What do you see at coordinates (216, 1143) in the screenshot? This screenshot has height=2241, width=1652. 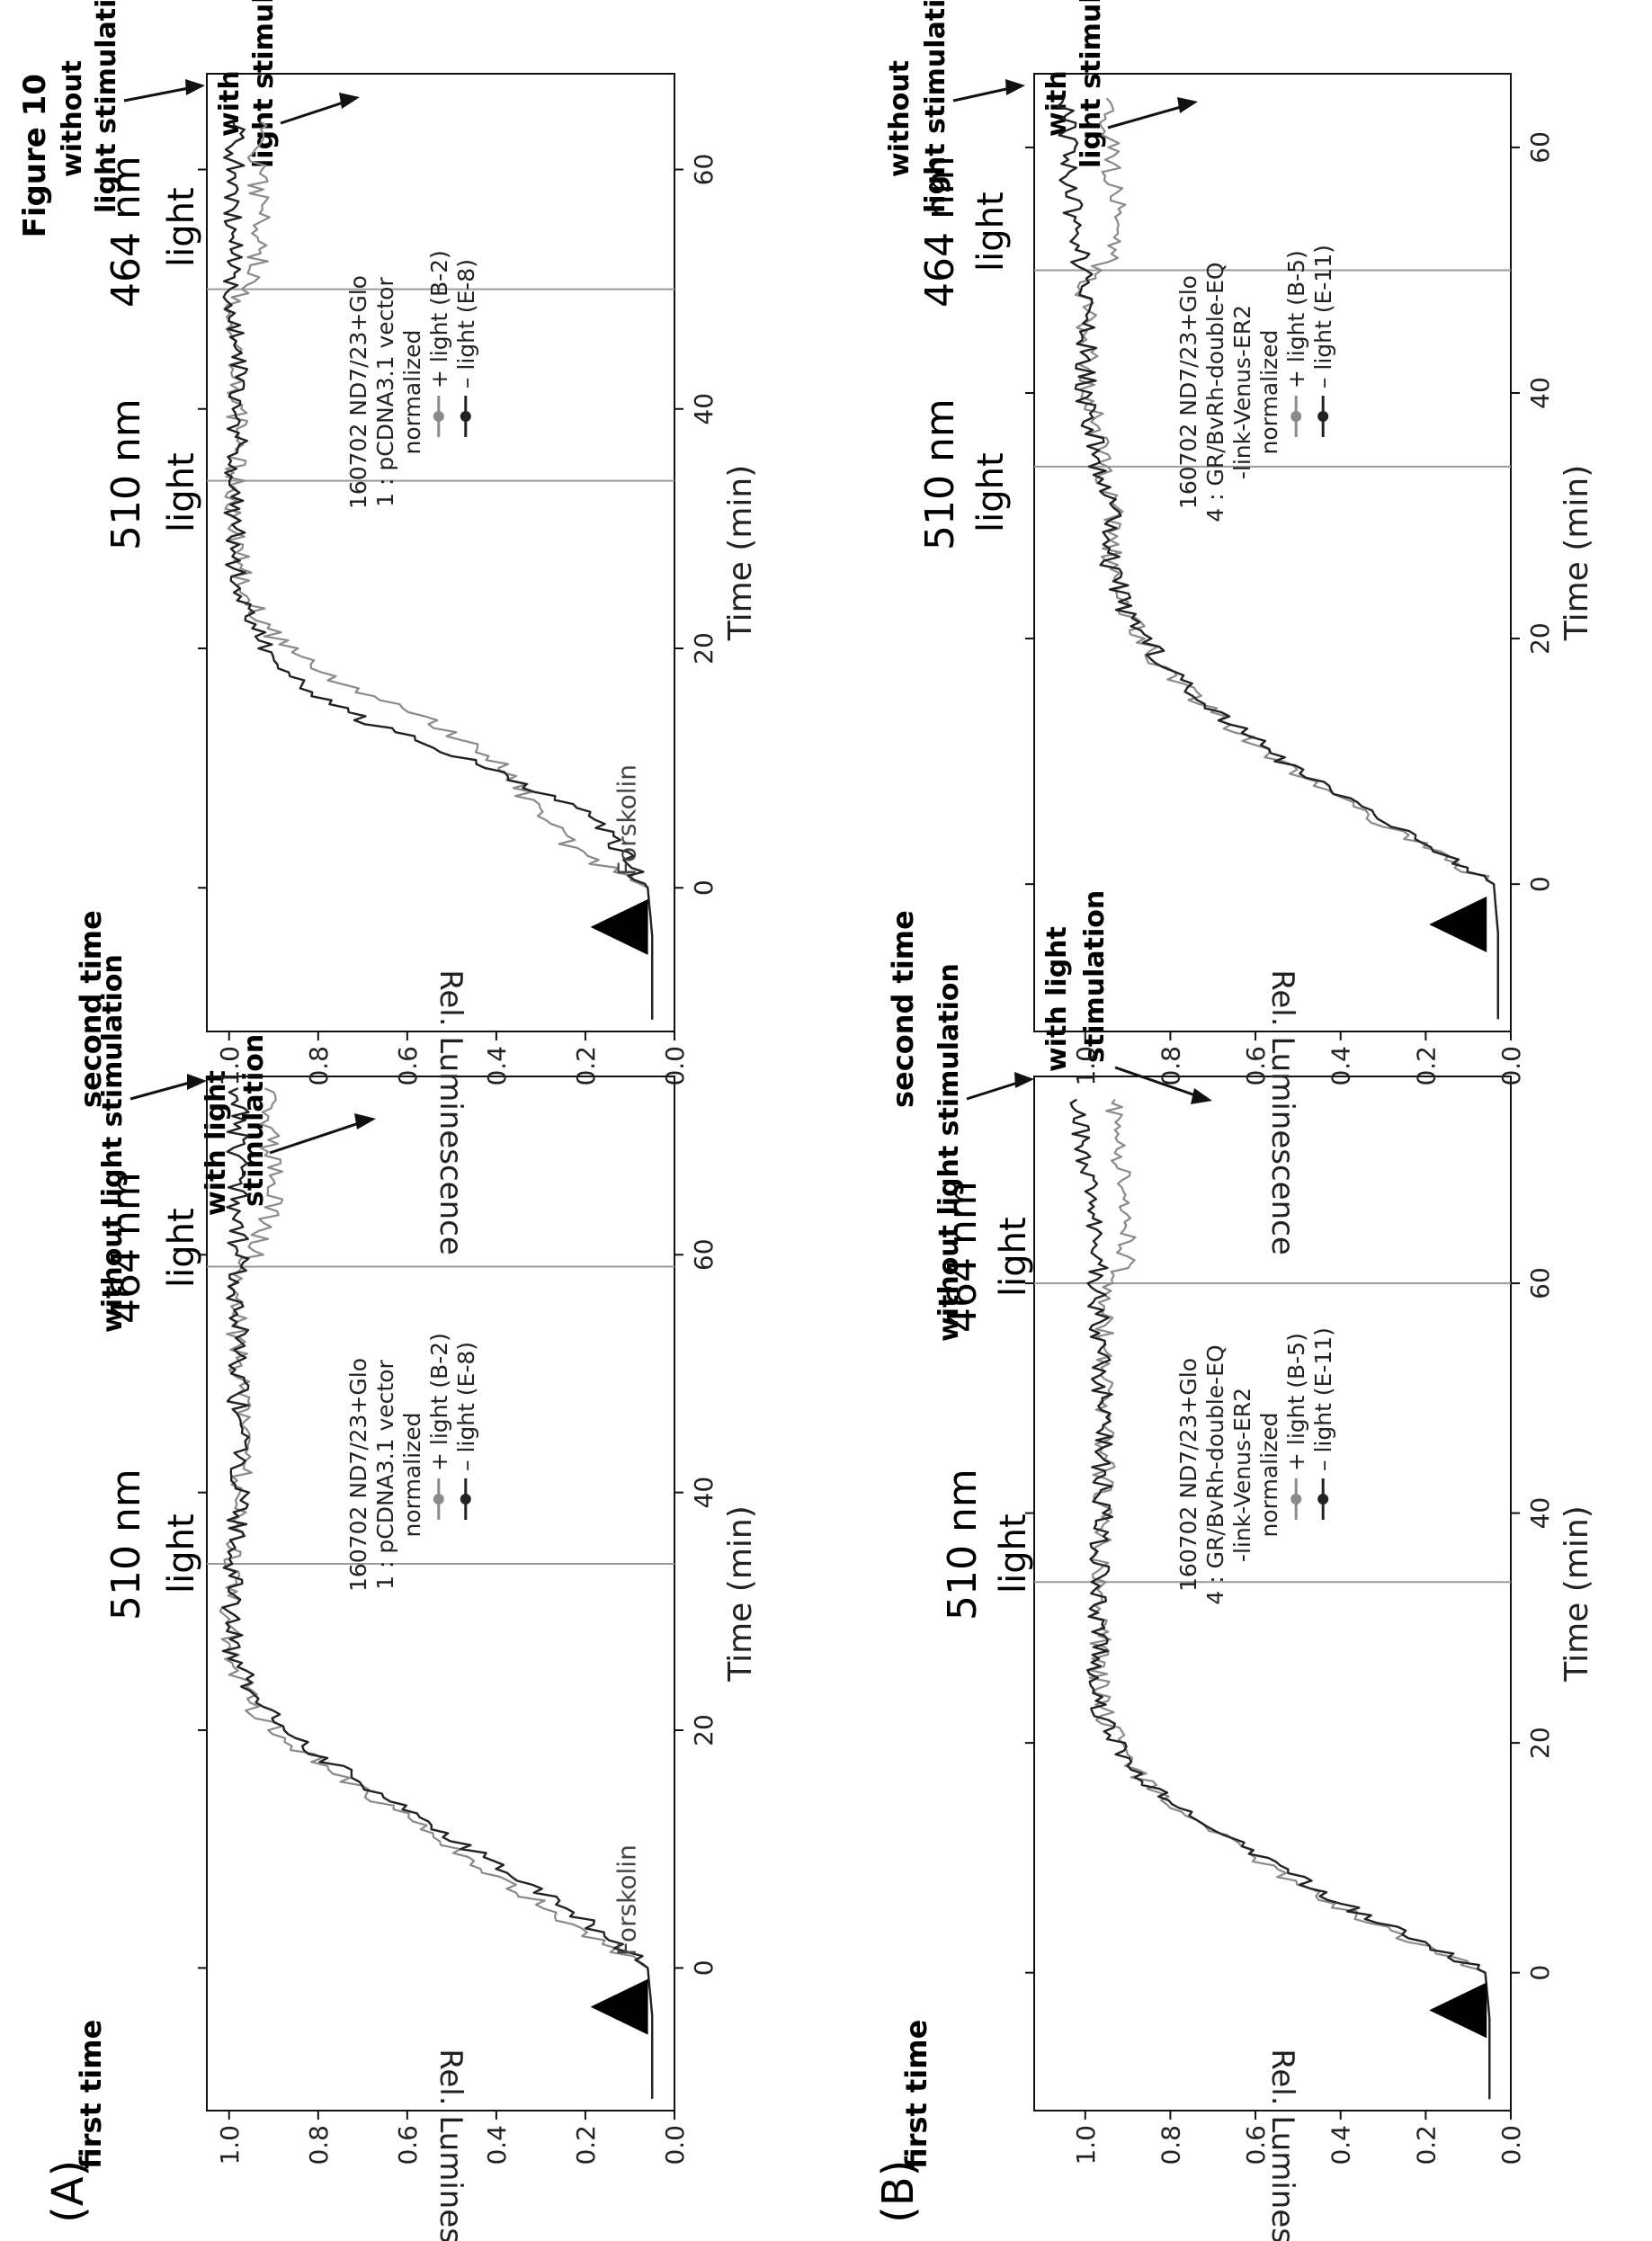 I see `annotation-with-light: with light` at bounding box center [216, 1143].